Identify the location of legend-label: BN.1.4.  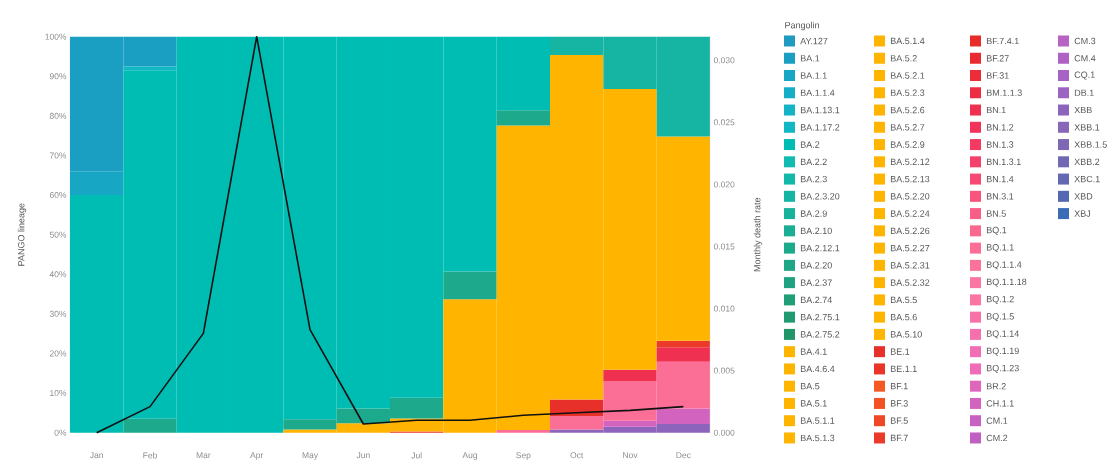
(1000, 179).